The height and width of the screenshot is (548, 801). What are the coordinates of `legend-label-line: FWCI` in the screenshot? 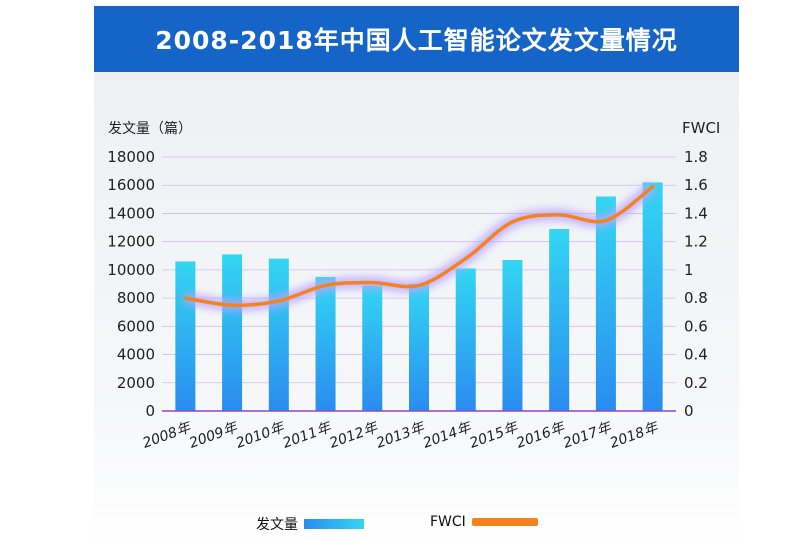 It's located at (448, 522).